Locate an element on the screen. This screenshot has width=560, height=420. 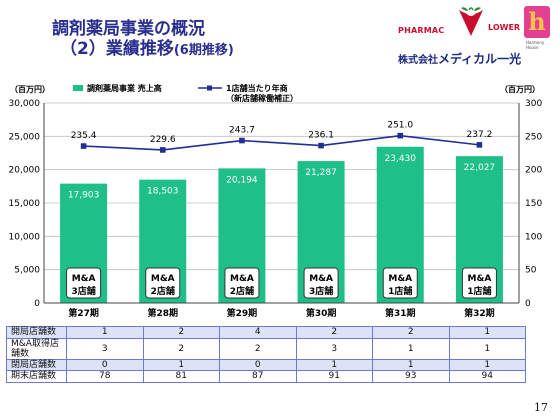
y-tick-label-left: 15,000 is located at coordinates (25, 204).